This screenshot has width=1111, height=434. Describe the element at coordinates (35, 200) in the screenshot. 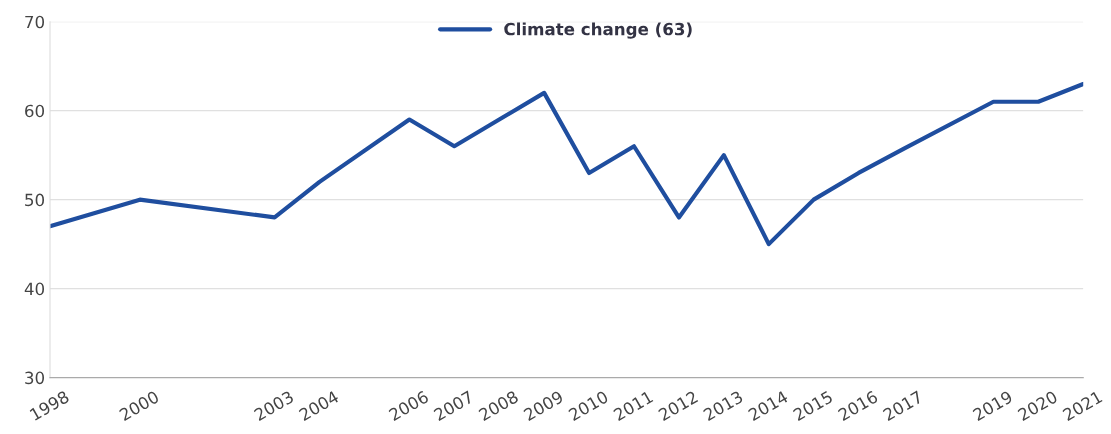

I see `y-tick-label: 50` at that location.